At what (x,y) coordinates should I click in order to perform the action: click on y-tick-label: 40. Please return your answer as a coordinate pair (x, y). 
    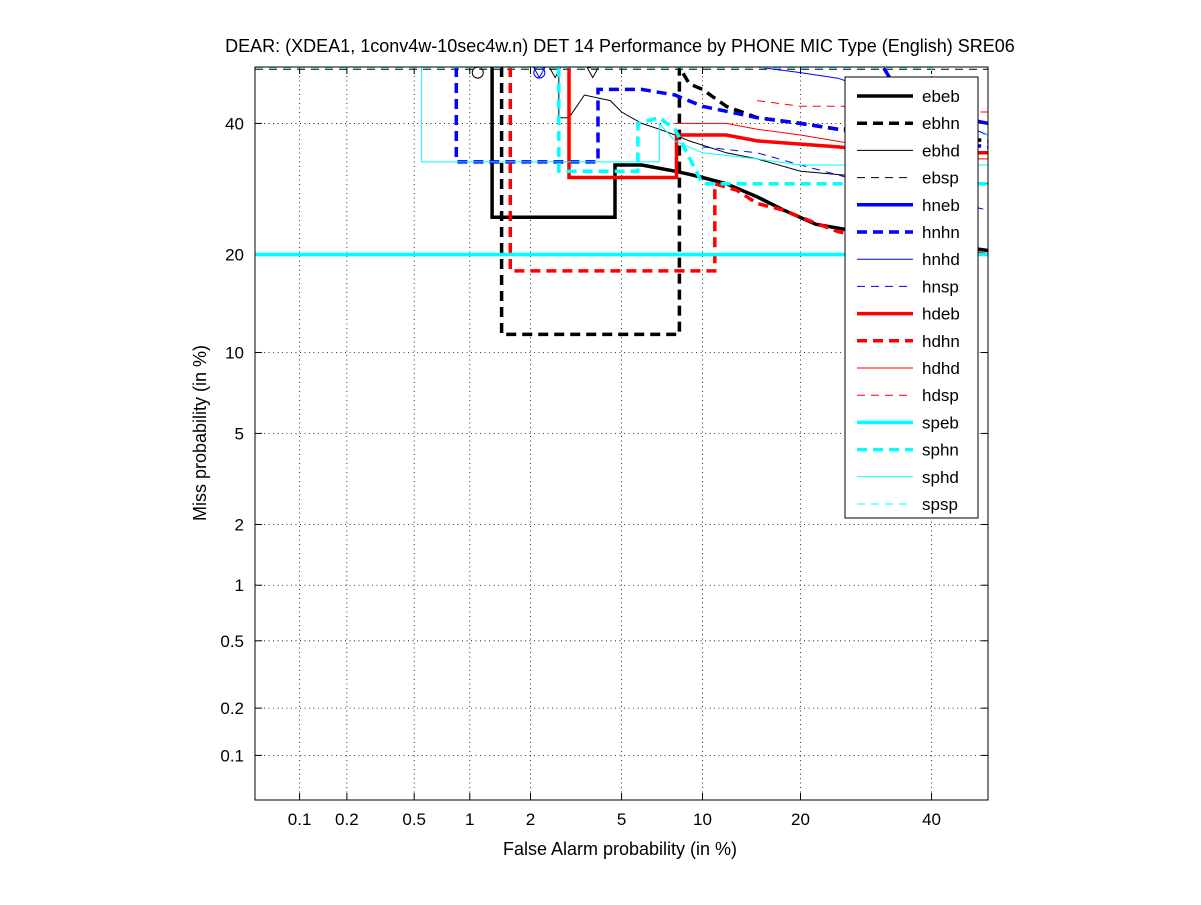
    Looking at the image, I should click on (234, 123).